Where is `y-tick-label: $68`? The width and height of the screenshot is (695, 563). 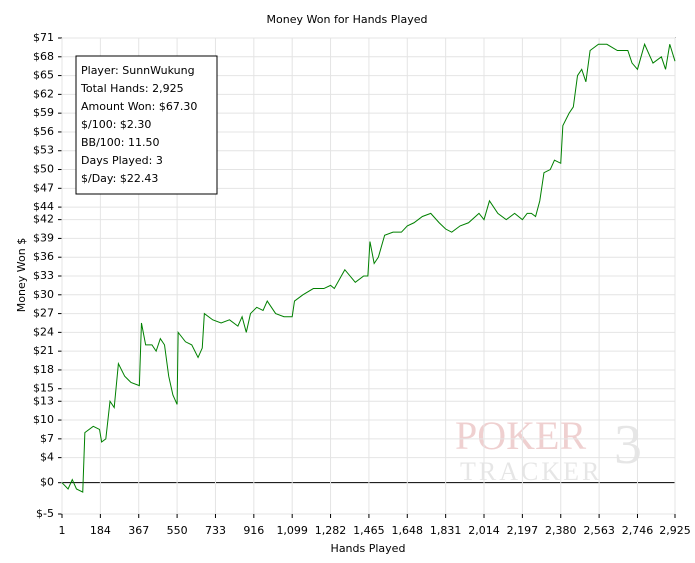 y-tick-label: $68 is located at coordinates (43, 56).